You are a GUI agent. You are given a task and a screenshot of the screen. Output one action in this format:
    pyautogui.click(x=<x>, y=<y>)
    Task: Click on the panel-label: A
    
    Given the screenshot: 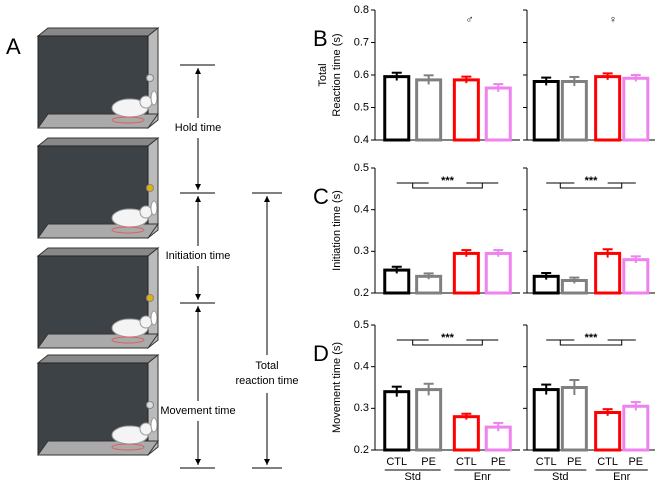 What is the action you would take?
    pyautogui.click(x=13, y=46)
    